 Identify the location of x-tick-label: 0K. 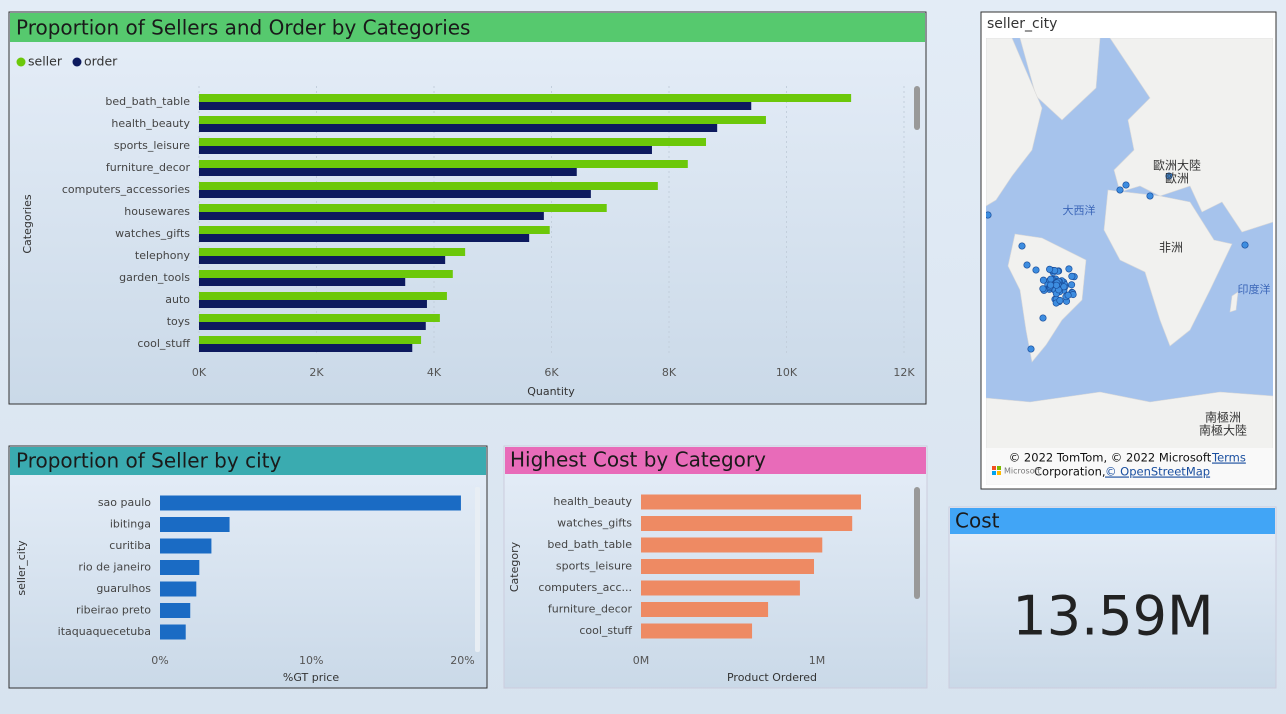
(199, 372).